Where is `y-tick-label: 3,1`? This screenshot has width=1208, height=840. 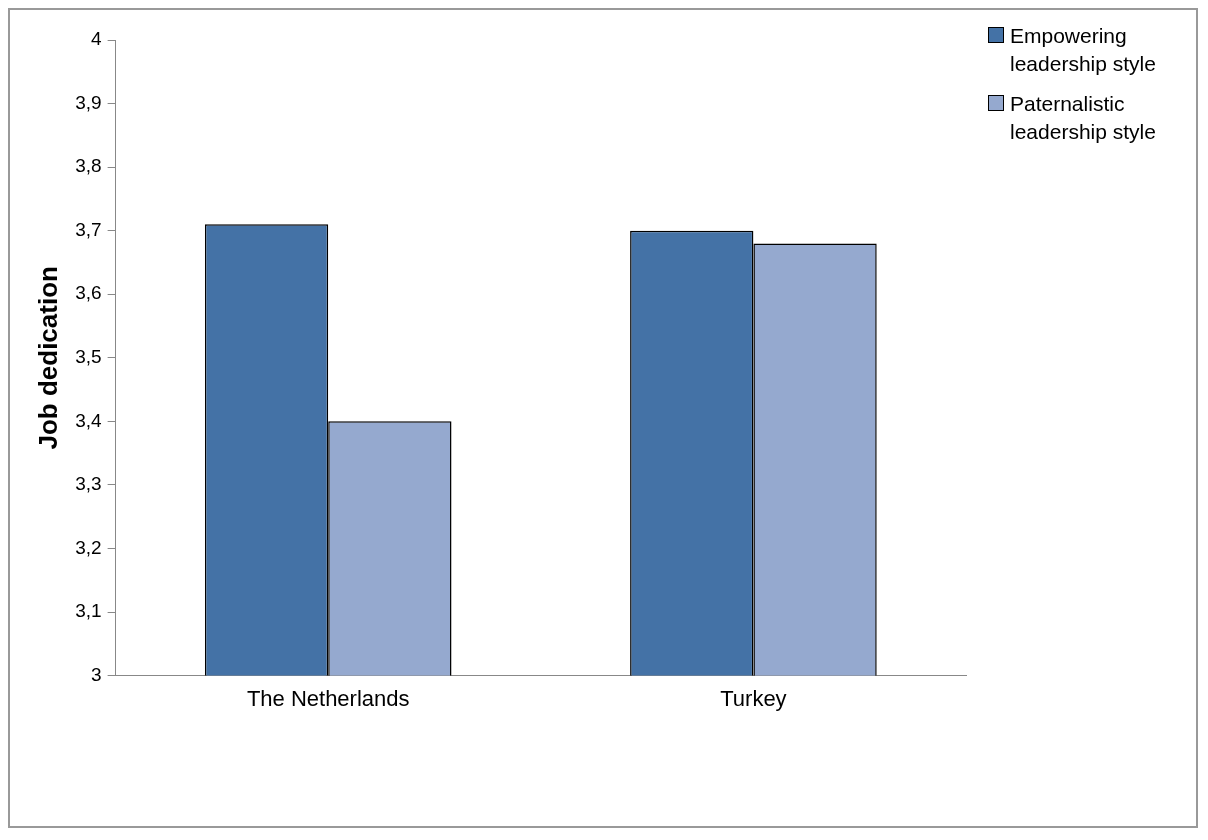
y-tick-label: 3,1 is located at coordinates (88, 611).